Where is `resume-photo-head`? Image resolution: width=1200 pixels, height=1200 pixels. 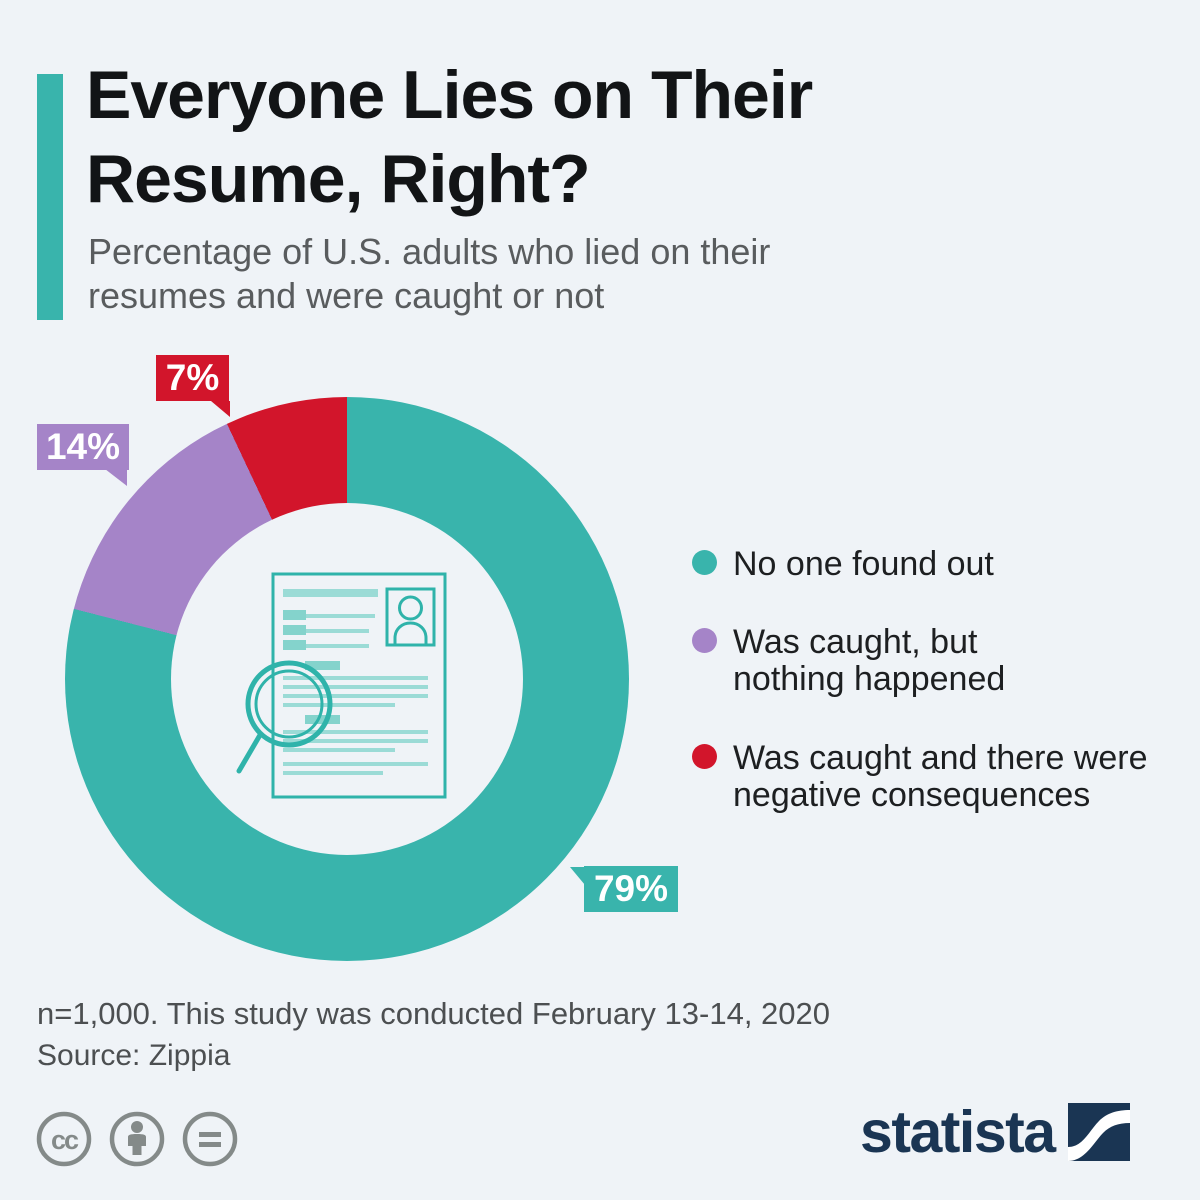 resume-photo-head is located at coordinates (410, 608).